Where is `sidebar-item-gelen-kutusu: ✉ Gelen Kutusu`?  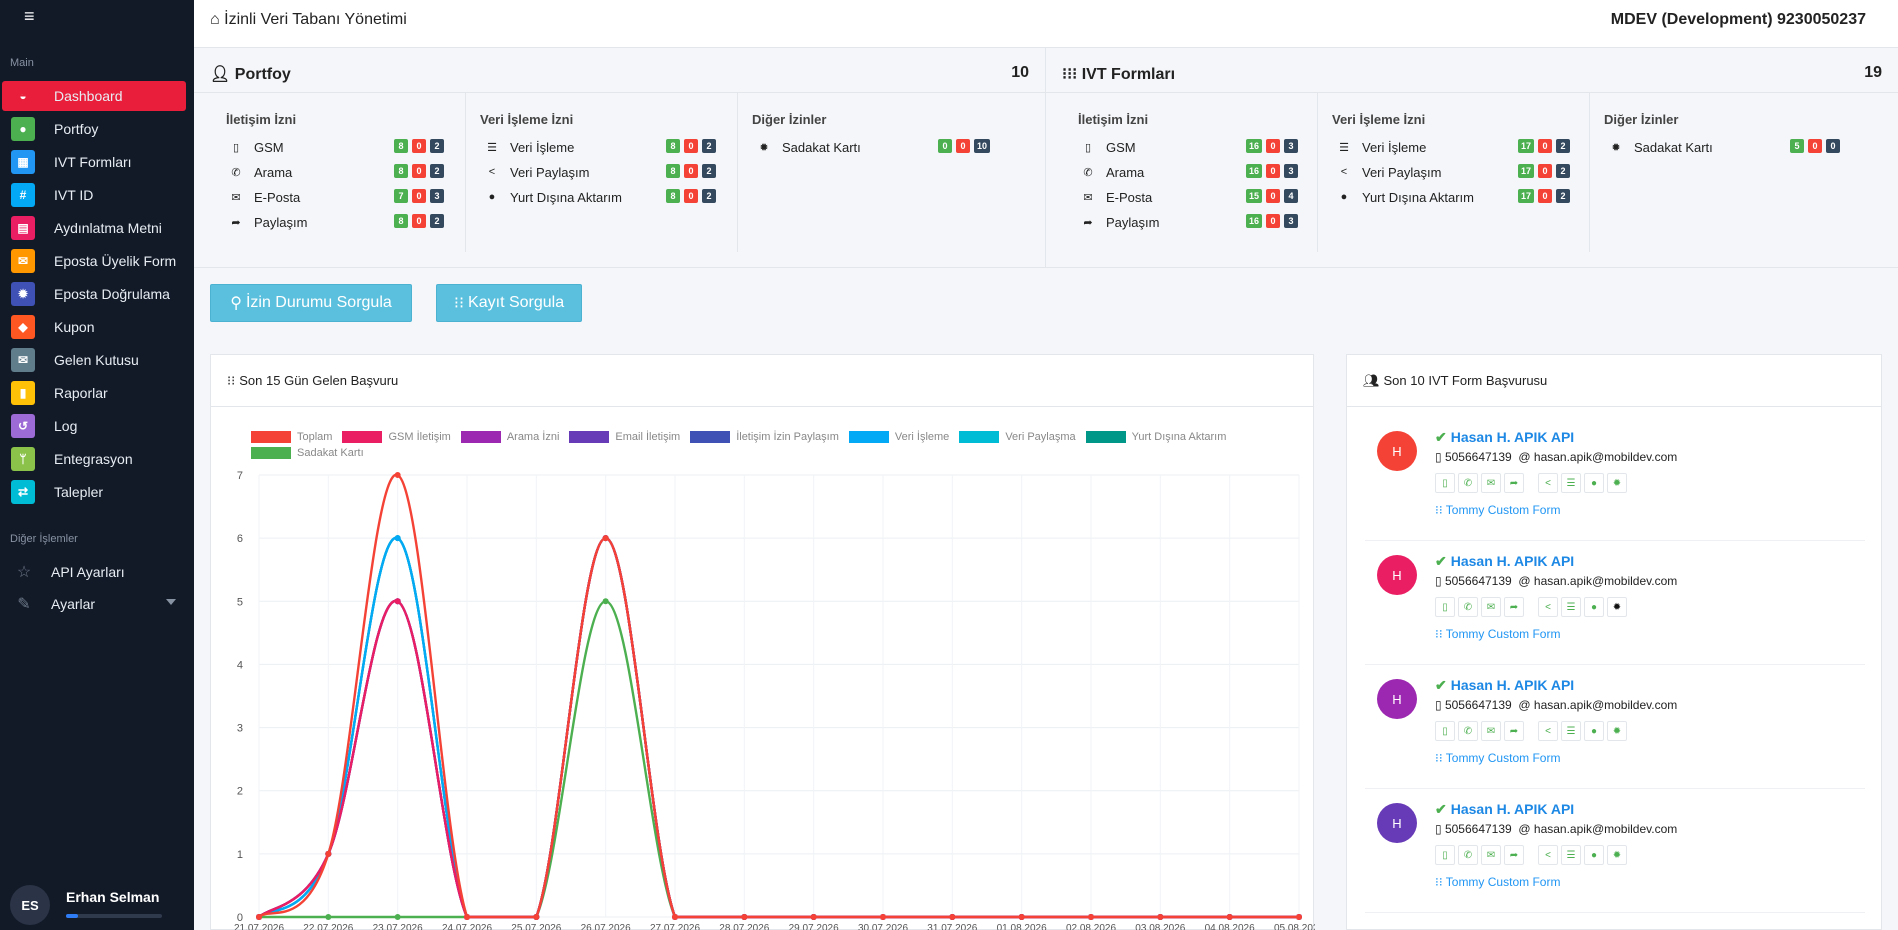
sidebar-item-gelen-kutusu: ✉ Gelen Kutusu is located at coordinates (94, 360).